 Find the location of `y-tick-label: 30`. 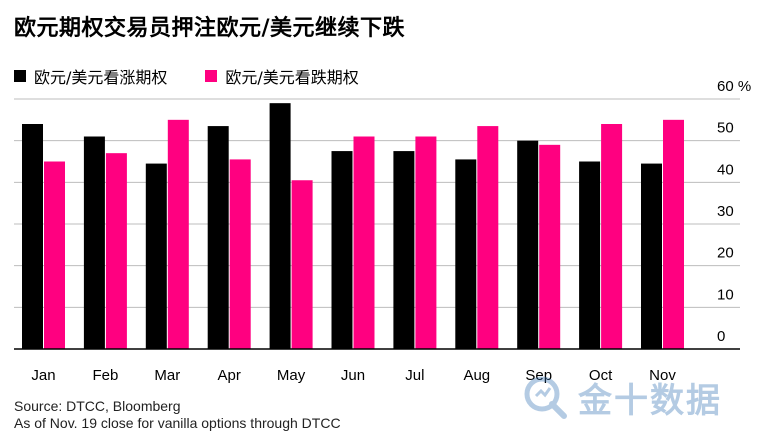

y-tick-label: 30 is located at coordinates (725, 211).